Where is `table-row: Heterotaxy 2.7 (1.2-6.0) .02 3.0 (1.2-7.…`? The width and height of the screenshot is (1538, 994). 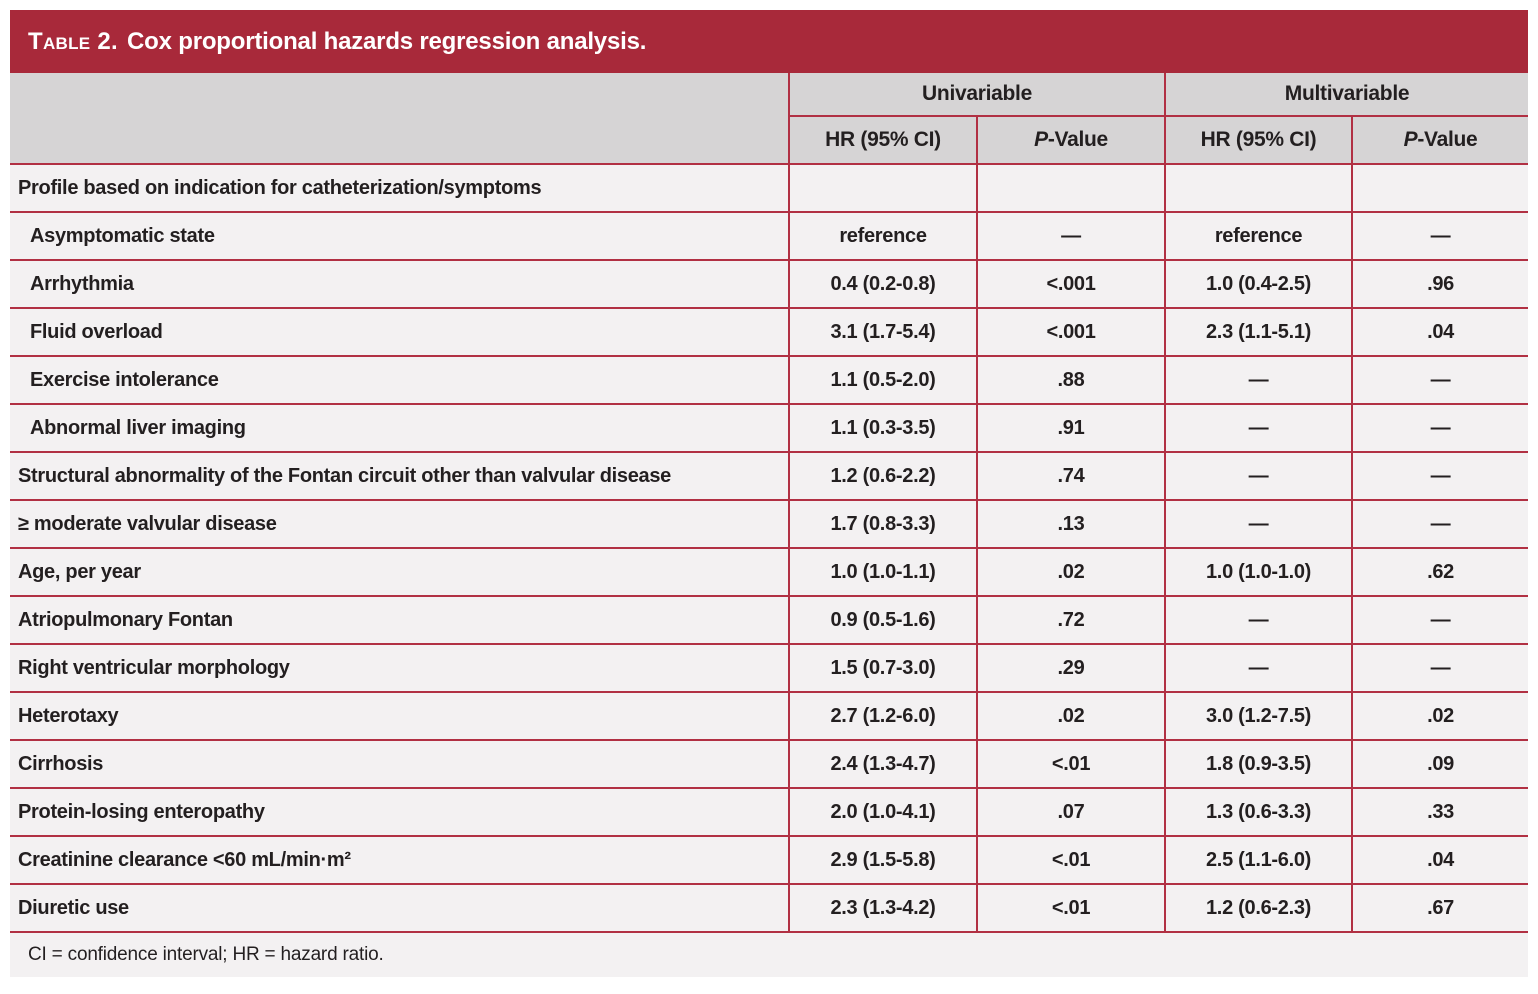
table-row: Heterotaxy 2.7 (1.2-6.0) .02 3.0 (1.2-7.… is located at coordinates (769, 715).